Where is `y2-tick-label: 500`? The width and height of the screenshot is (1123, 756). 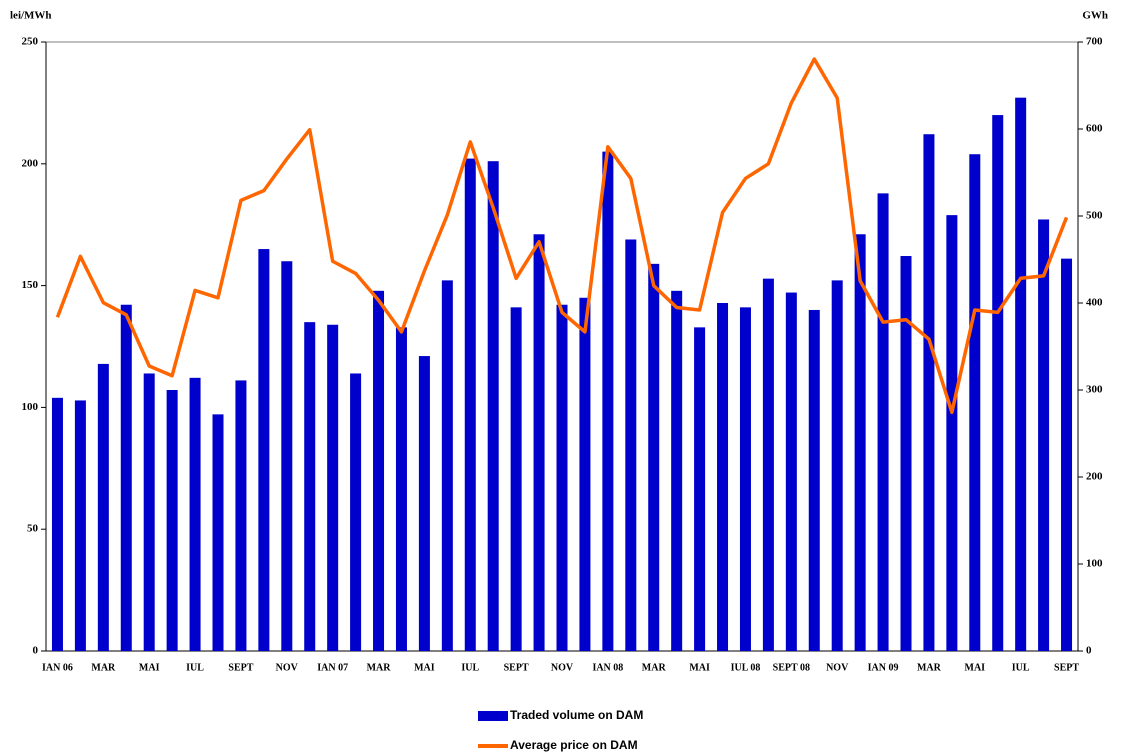 y2-tick-label: 500 is located at coordinates (1094, 216).